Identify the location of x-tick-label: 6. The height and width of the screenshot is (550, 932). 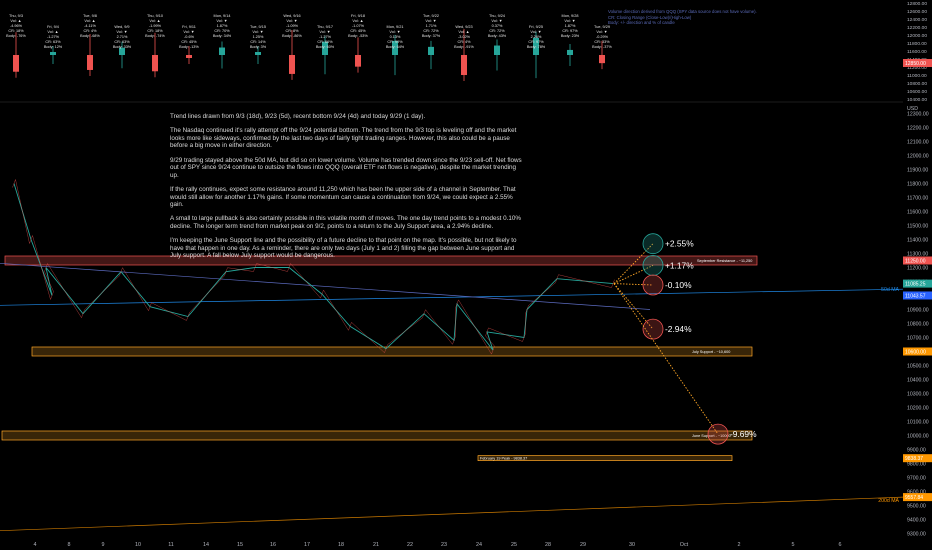
(840, 545).